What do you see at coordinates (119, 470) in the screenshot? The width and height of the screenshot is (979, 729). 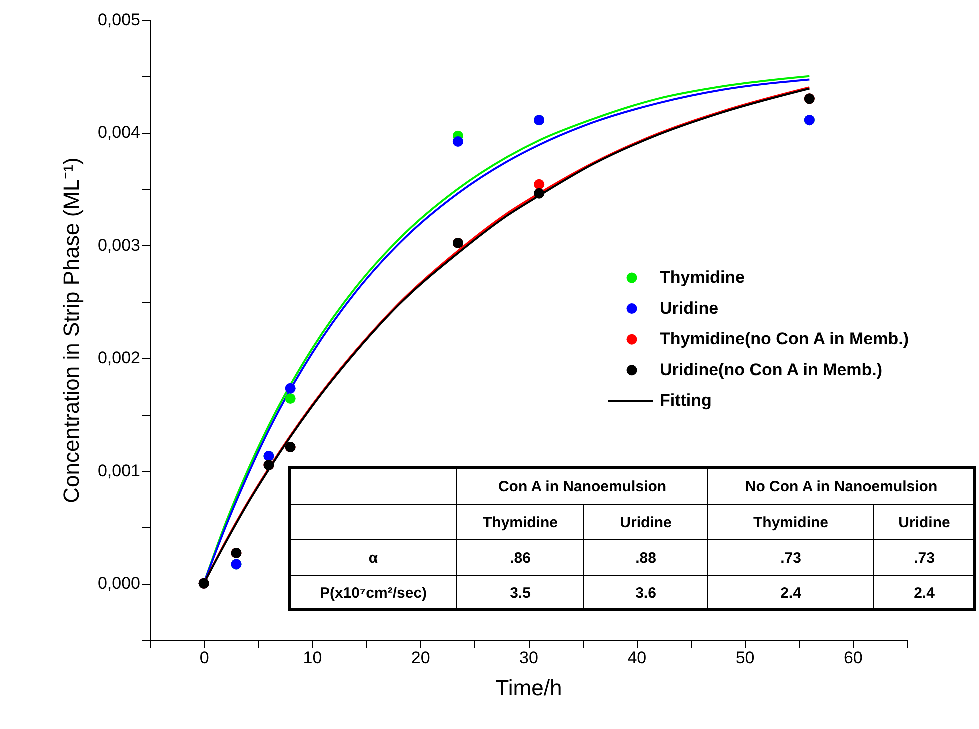 I see `y-tick-label: 0,001` at bounding box center [119, 470].